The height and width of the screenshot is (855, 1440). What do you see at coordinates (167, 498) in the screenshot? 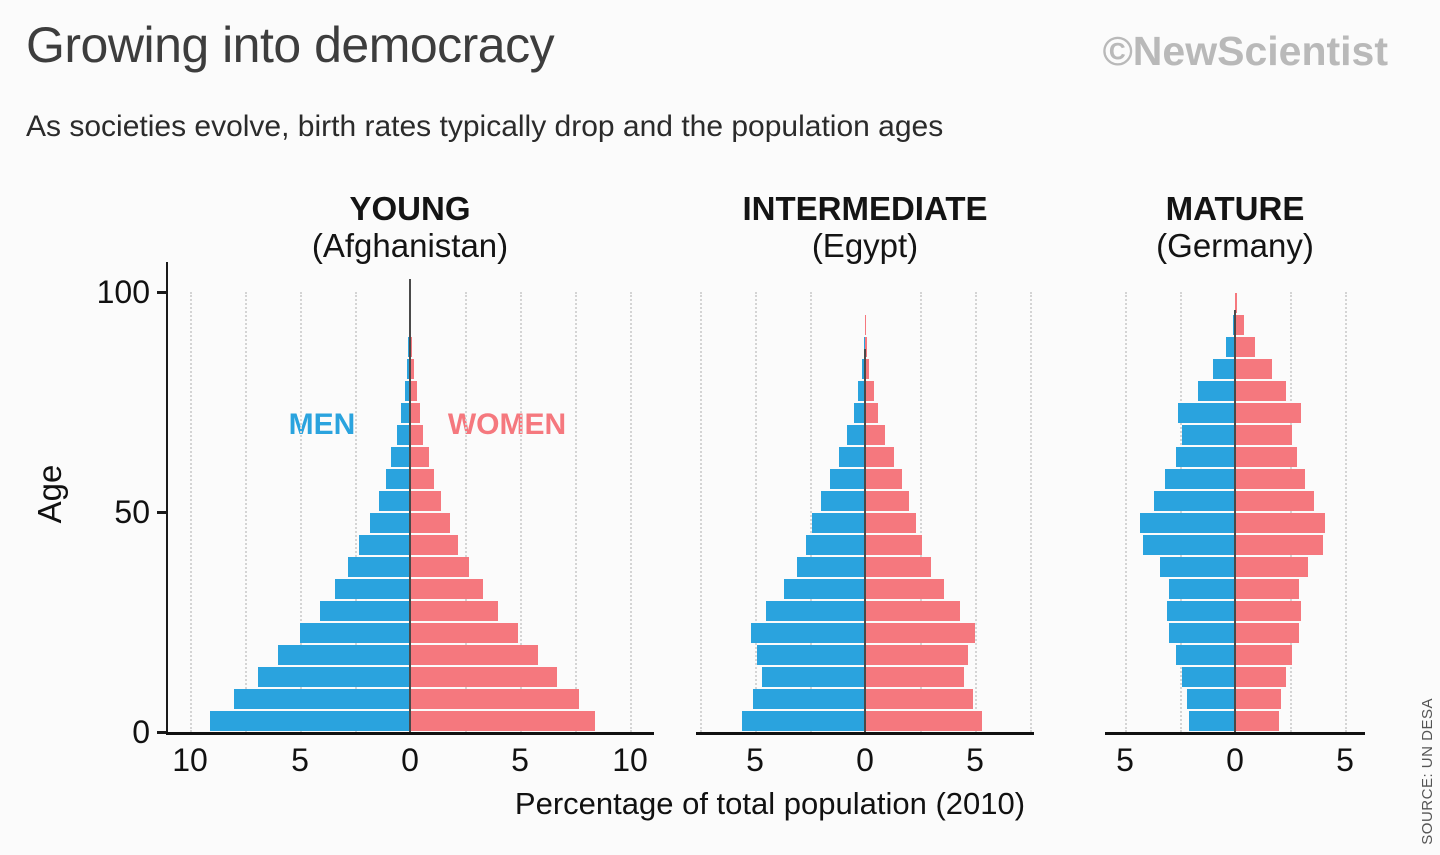
I see `y-axis-line` at bounding box center [167, 498].